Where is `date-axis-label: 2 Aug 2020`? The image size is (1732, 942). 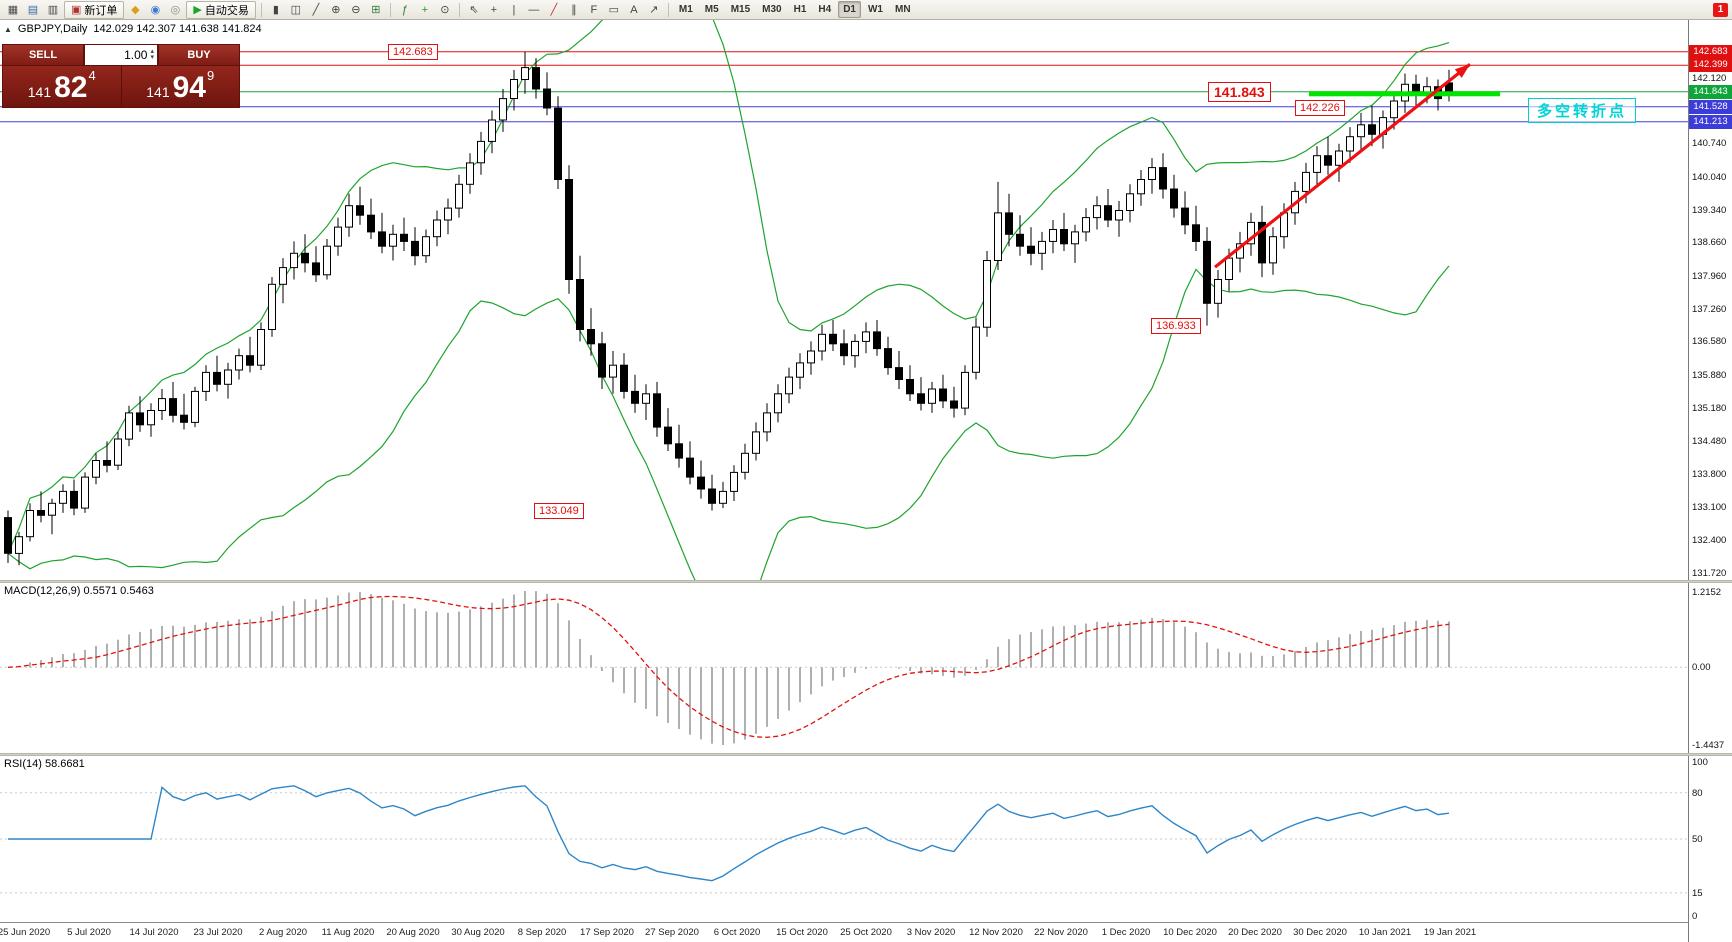
date-axis-label: 2 Aug 2020 is located at coordinates (283, 932).